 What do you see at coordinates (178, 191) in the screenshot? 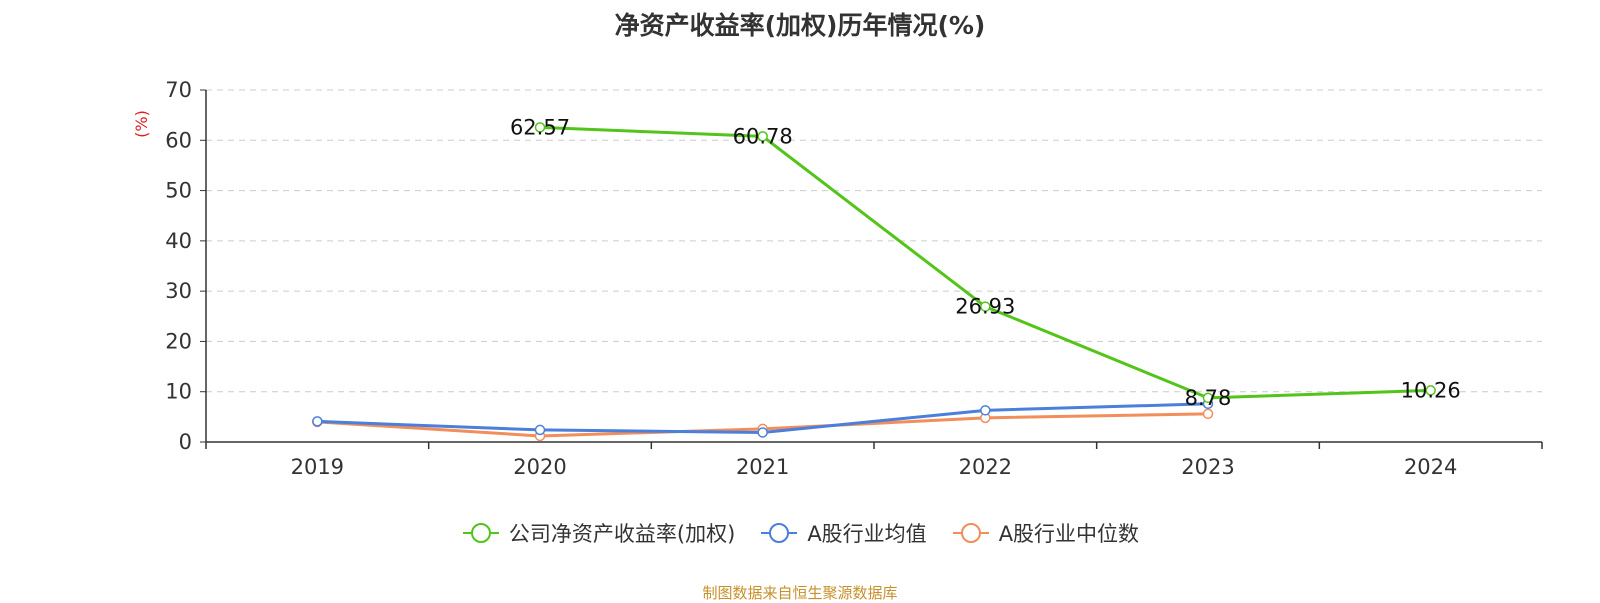
I see `y-tick-label: 50` at bounding box center [178, 191].